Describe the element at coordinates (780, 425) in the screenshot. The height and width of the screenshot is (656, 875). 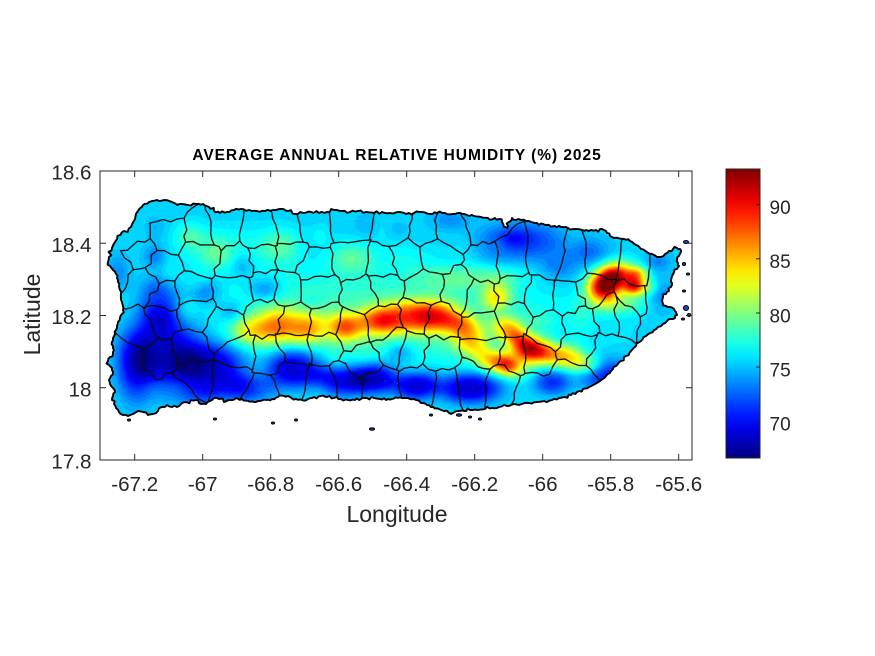
I see `svg-text: 70` at that location.